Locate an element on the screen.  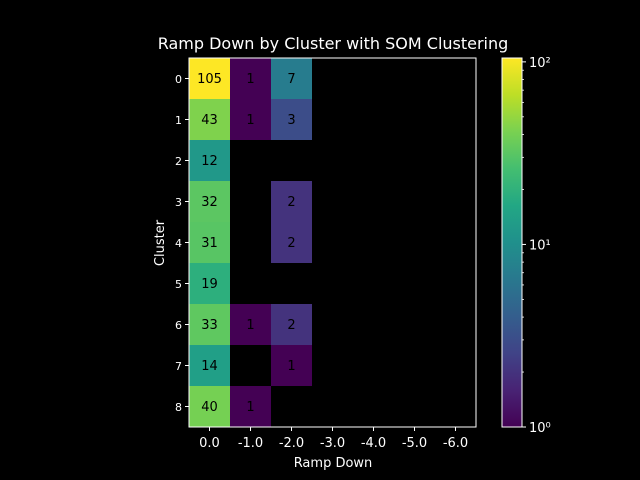
colorbar-tick-label: 10² is located at coordinates (540, 63).